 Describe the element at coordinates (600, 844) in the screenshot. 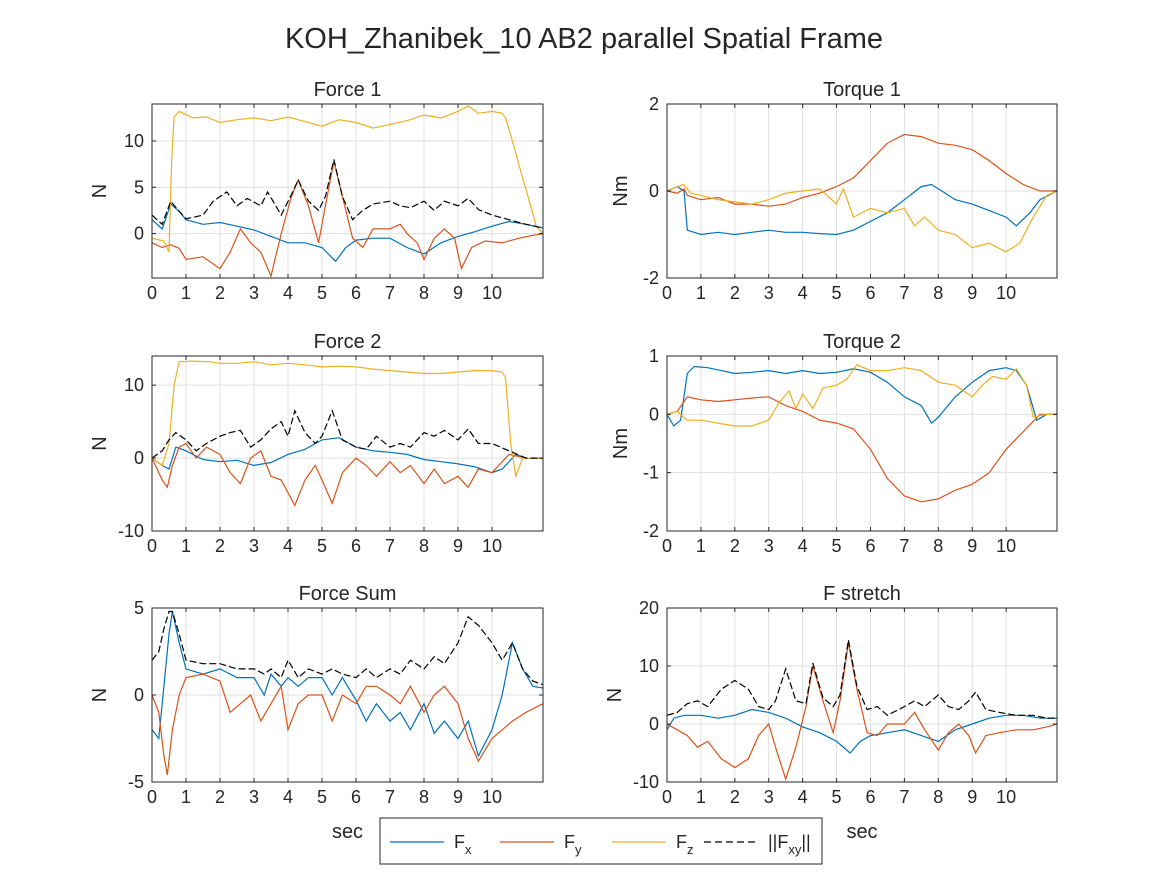

I see `legend-entries: Fx Fy Fz ||Fxy||` at that location.